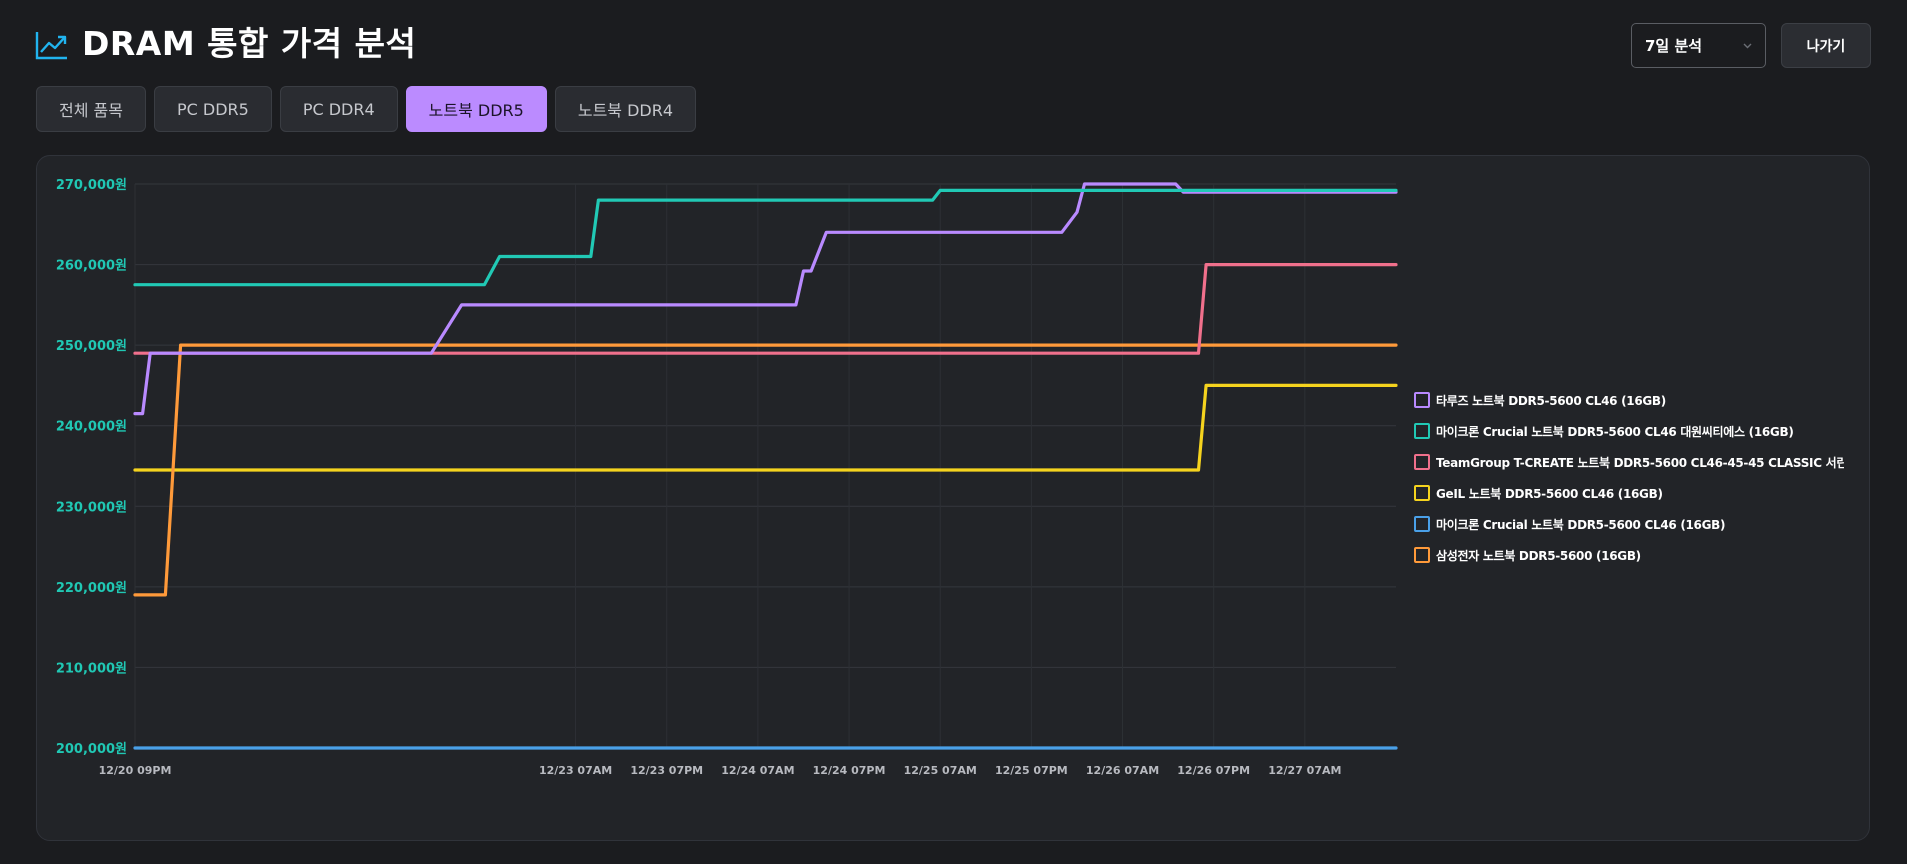 Image resolution: width=1907 pixels, height=864 pixels. I want to click on legend-item: 삼성전자 노트북 DDR5-5600 (16GB), so click(1629, 555).